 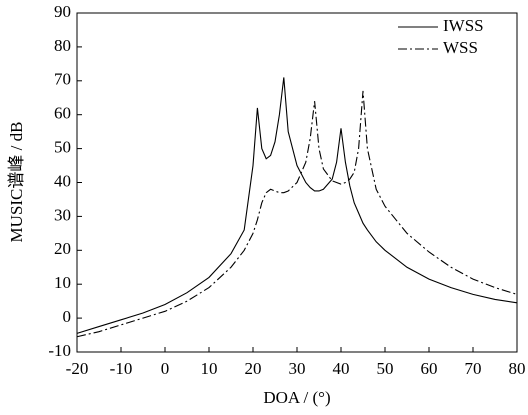 What do you see at coordinates (62, 79) in the screenshot?
I see `y-tick-label: 70` at bounding box center [62, 79].